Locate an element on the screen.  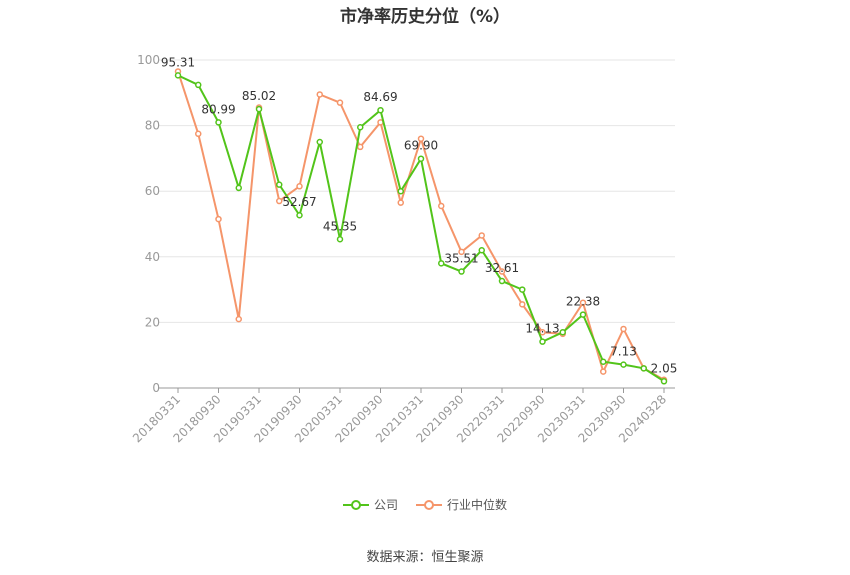
company-data-label: 52.67 is located at coordinates (299, 202).